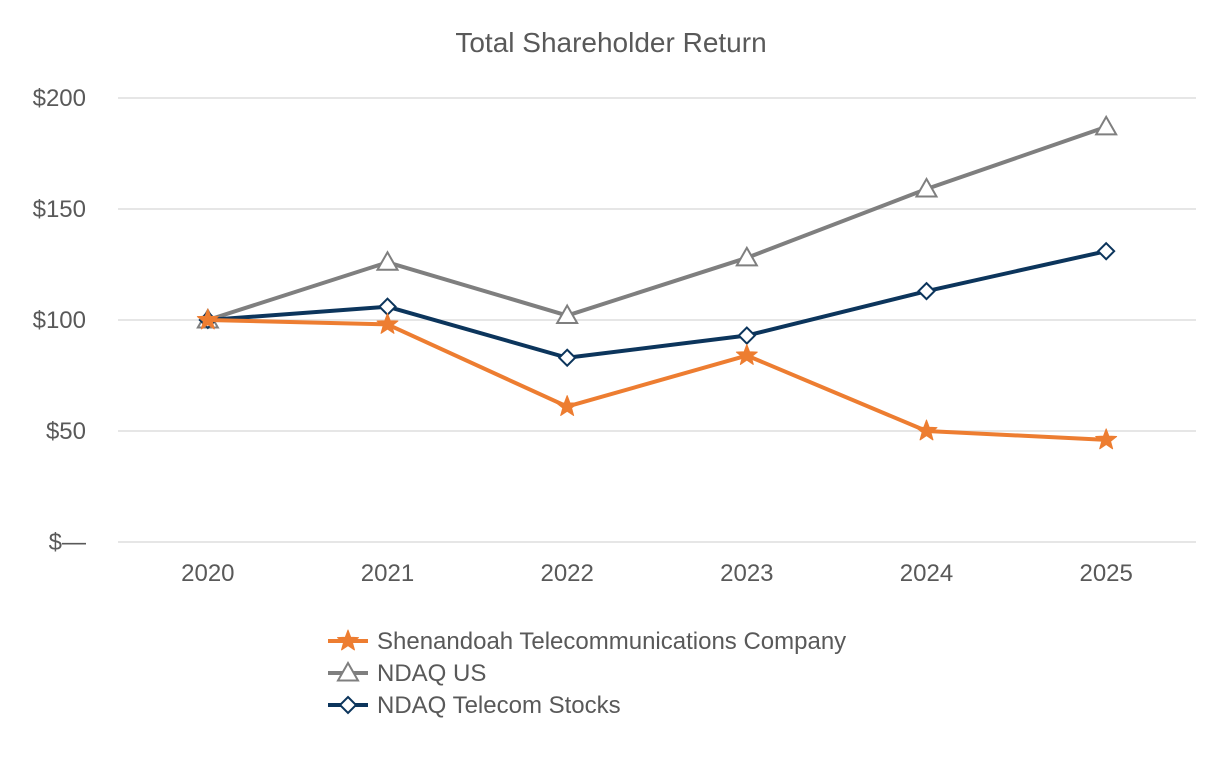  Describe the element at coordinates (67, 542) in the screenshot. I see `y-tick-label: $—` at that location.